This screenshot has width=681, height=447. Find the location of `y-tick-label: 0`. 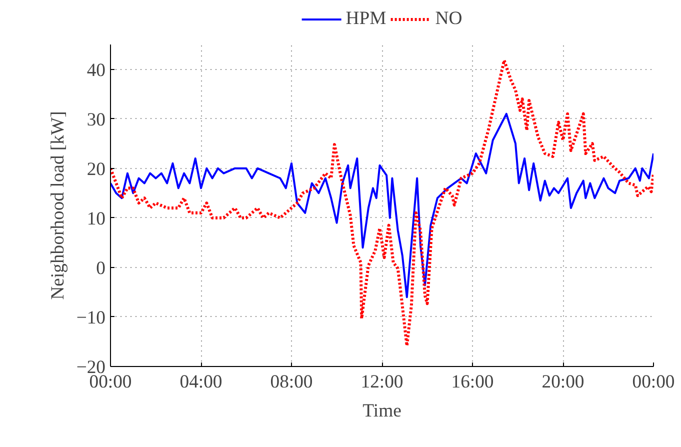

y-tick-label: 0 is located at coordinates (101, 268).